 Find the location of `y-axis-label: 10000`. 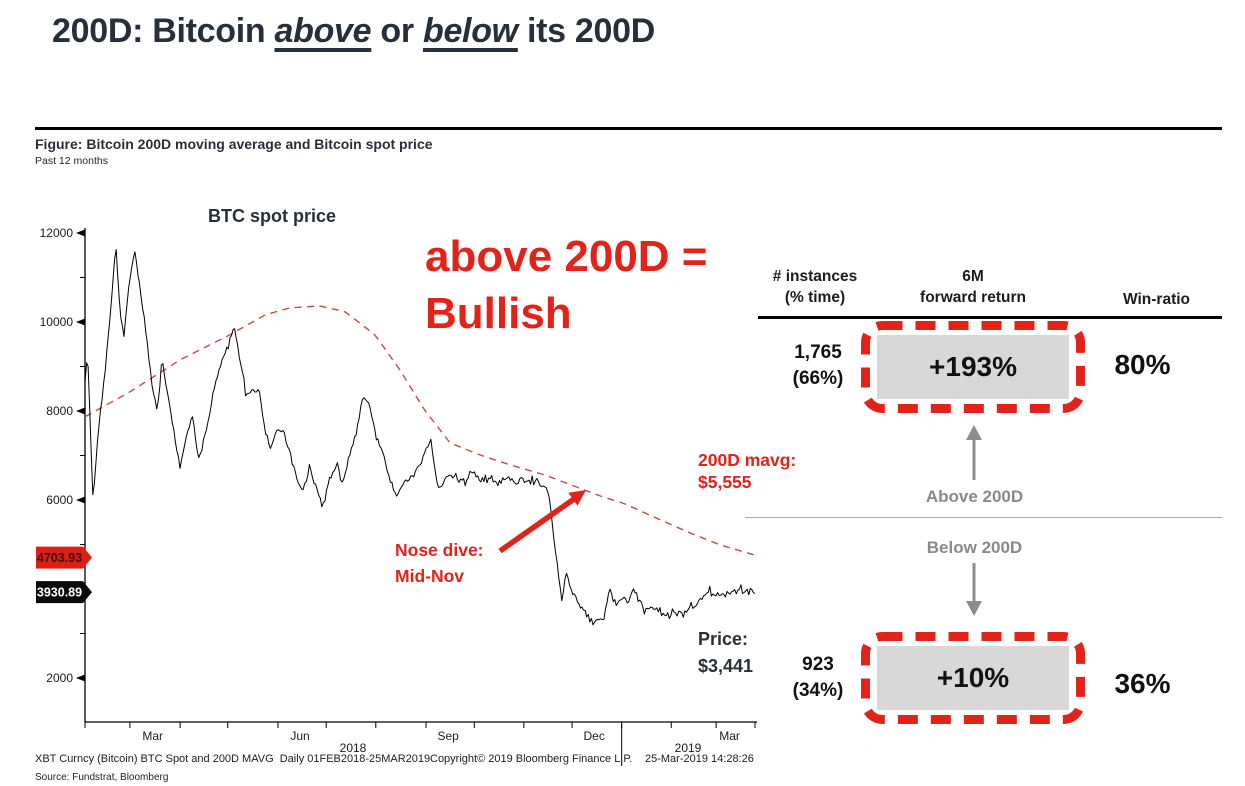

y-axis-label: 10000 is located at coordinates (57, 322).